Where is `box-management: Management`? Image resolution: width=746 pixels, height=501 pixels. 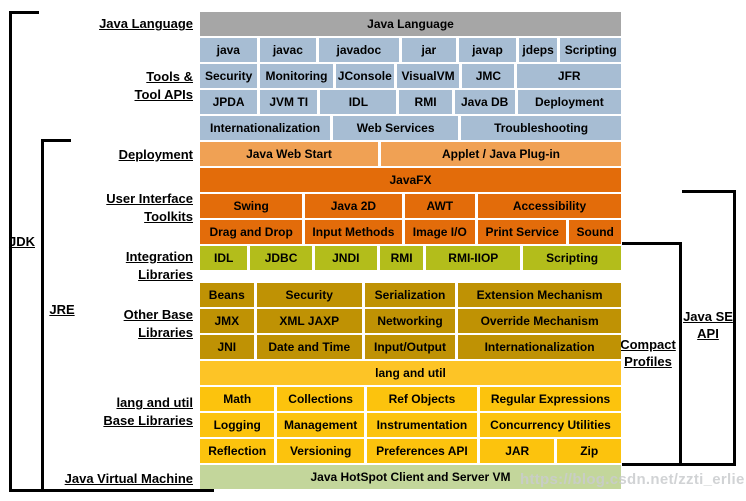
box-management: Management is located at coordinates (320, 425).